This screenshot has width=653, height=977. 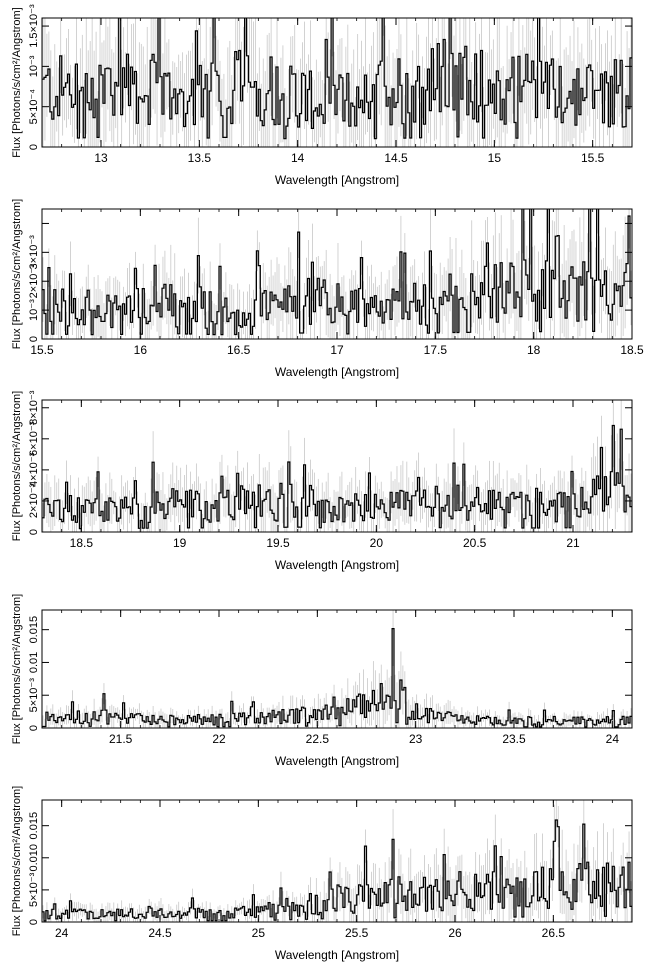 What do you see at coordinates (455, 933) in the screenshot?
I see `x-tick-label: 26` at bounding box center [455, 933].